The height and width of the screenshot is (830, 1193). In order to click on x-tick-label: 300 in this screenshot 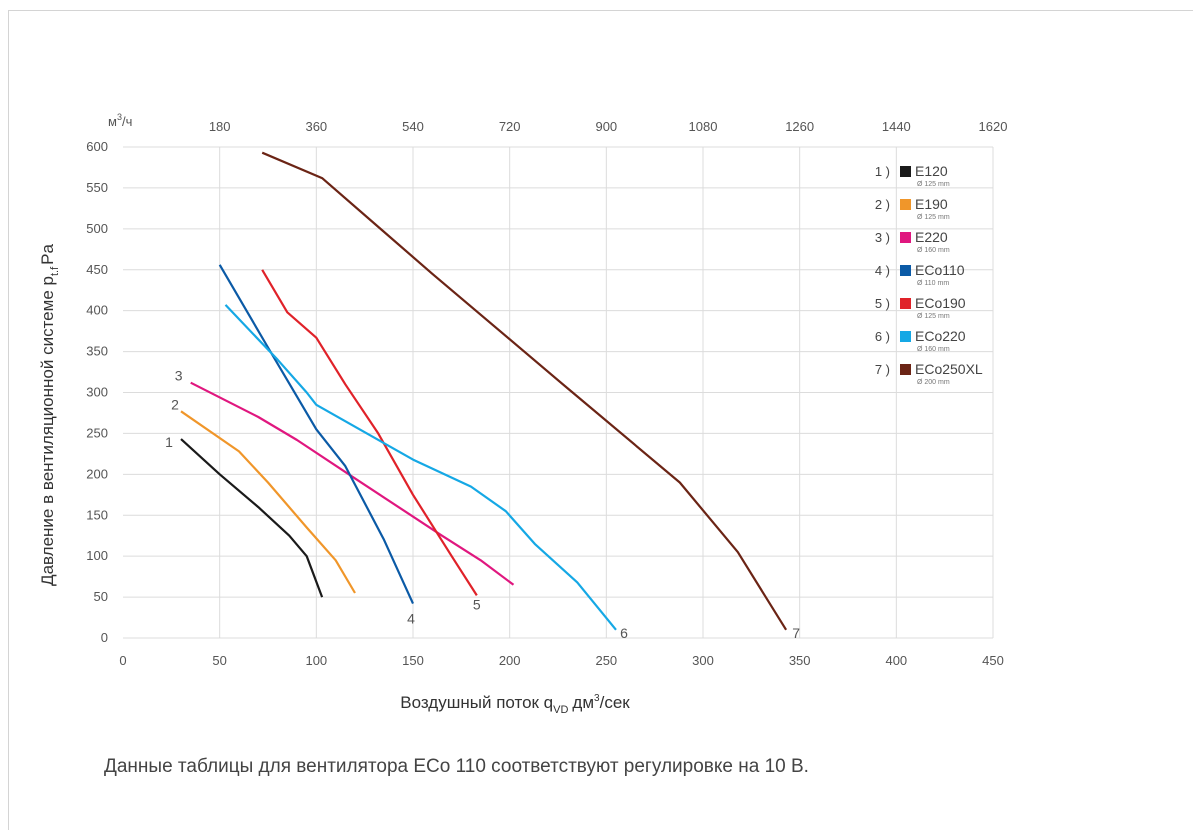, I will do `click(703, 660)`.